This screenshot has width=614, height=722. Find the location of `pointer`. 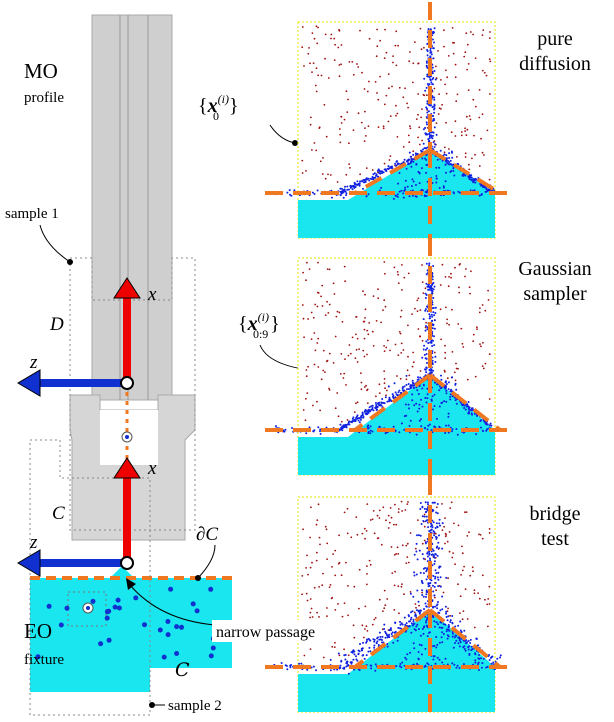

pointer is located at coordinates (206, 561).